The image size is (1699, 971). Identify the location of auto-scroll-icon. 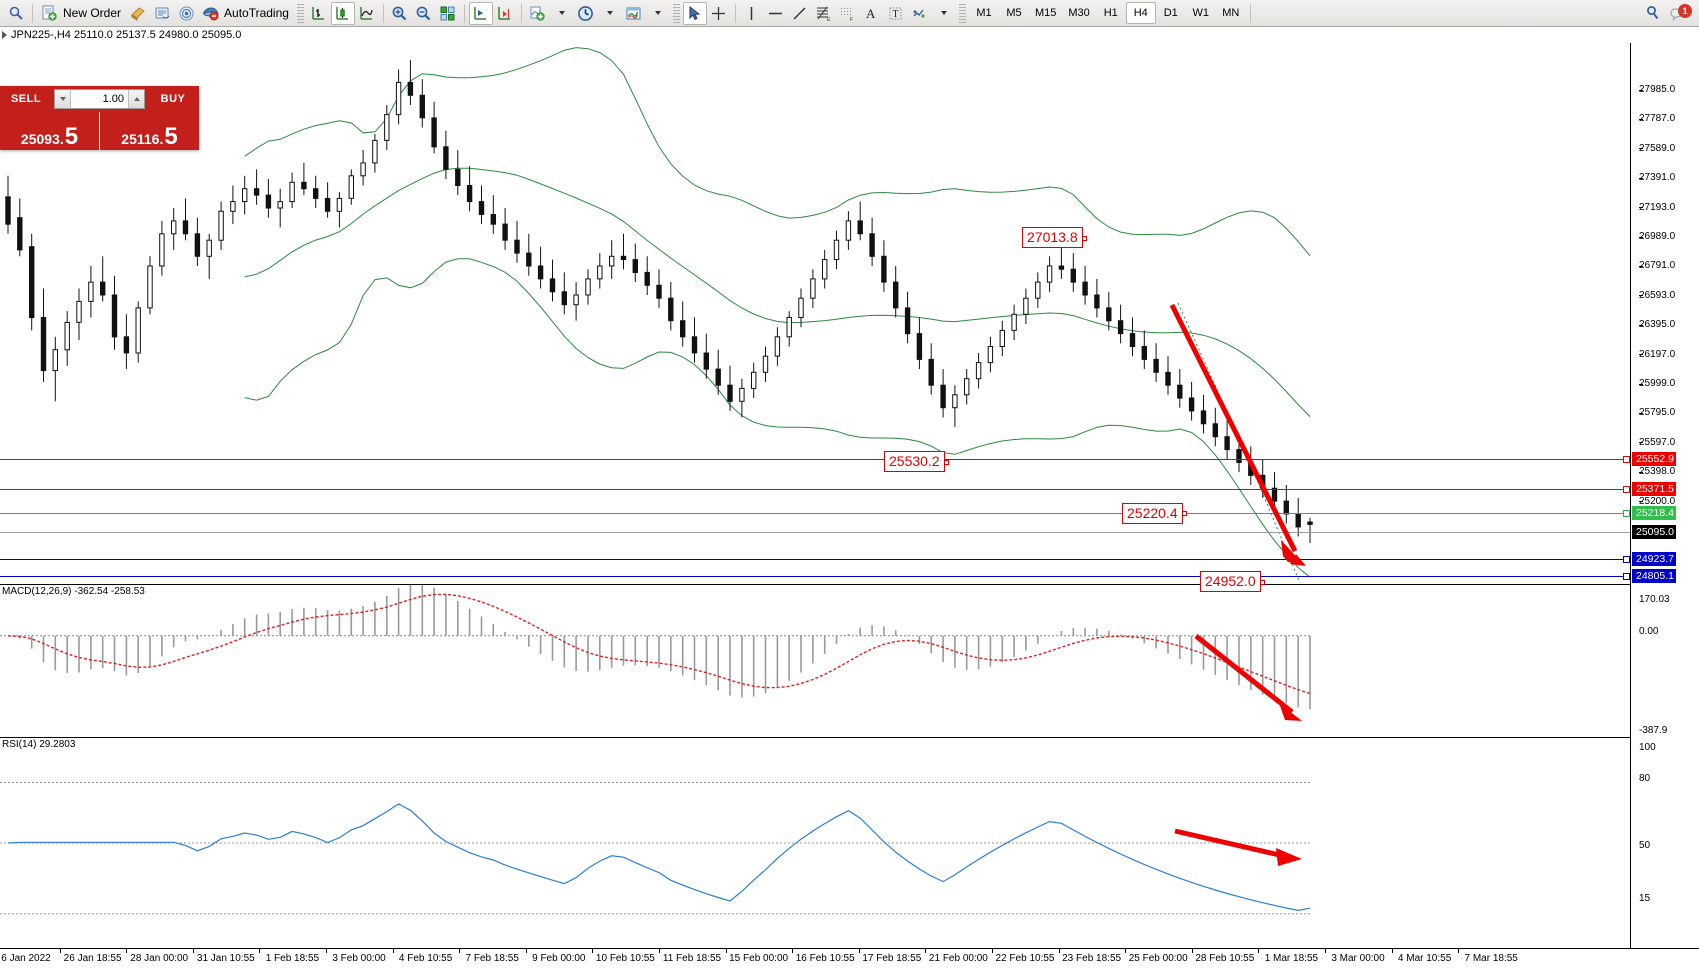
(480, 13).